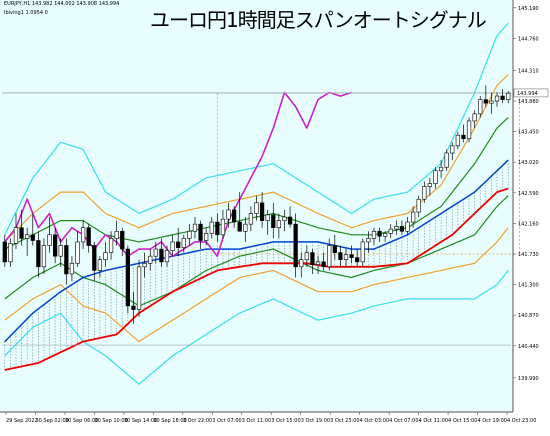  Describe the element at coordinates (433, 421) in the screenshot. I see `x-tick-label: 4 Oct 11:00` at that location.